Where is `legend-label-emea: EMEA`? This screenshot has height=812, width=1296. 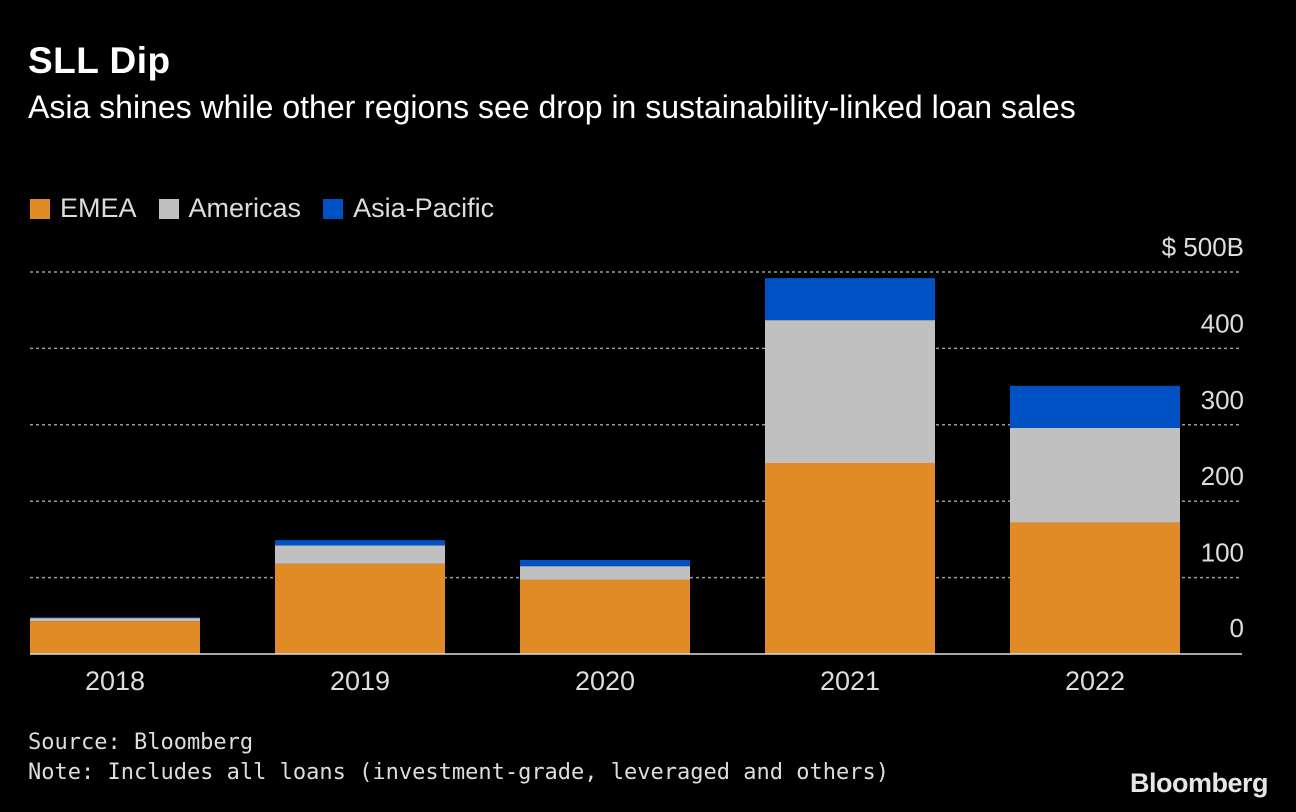
legend-label-emea: EMEA is located at coordinates (98, 208).